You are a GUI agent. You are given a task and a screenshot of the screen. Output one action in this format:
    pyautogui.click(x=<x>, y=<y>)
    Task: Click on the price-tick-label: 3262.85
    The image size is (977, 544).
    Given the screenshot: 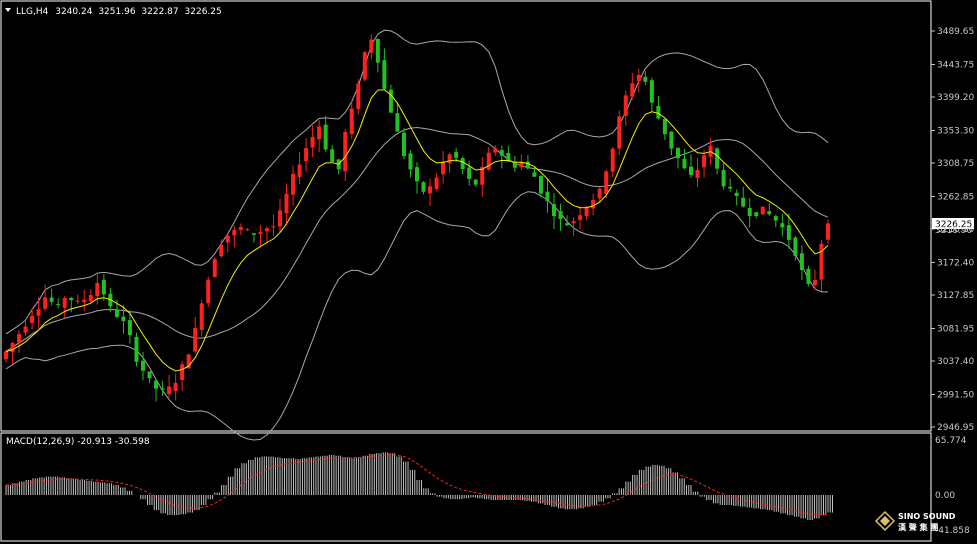 What is the action you would take?
    pyautogui.click(x=955, y=197)
    